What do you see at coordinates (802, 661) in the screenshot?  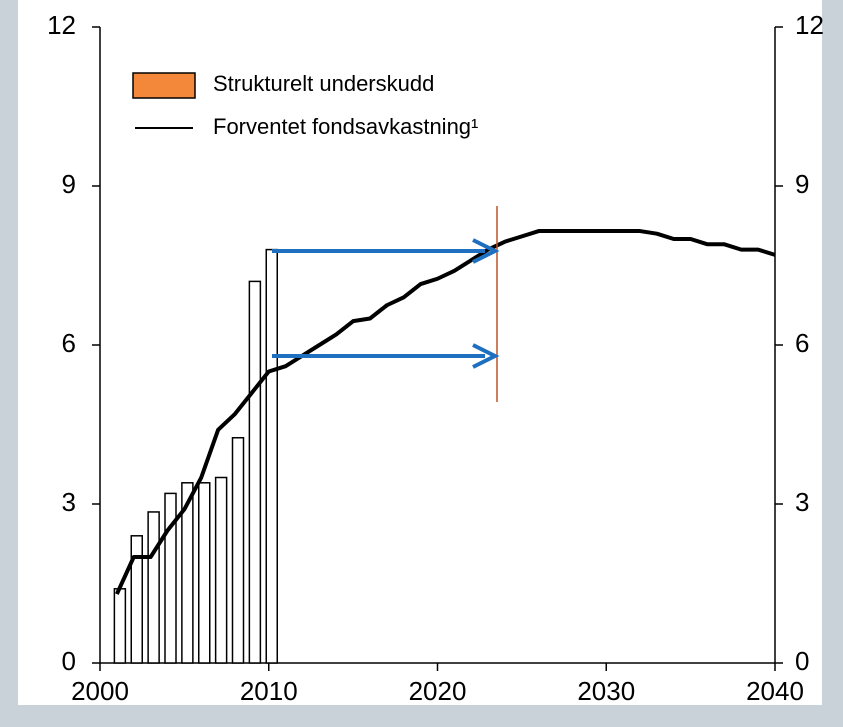 I see `y2-tick-label: 0` at bounding box center [802, 661].